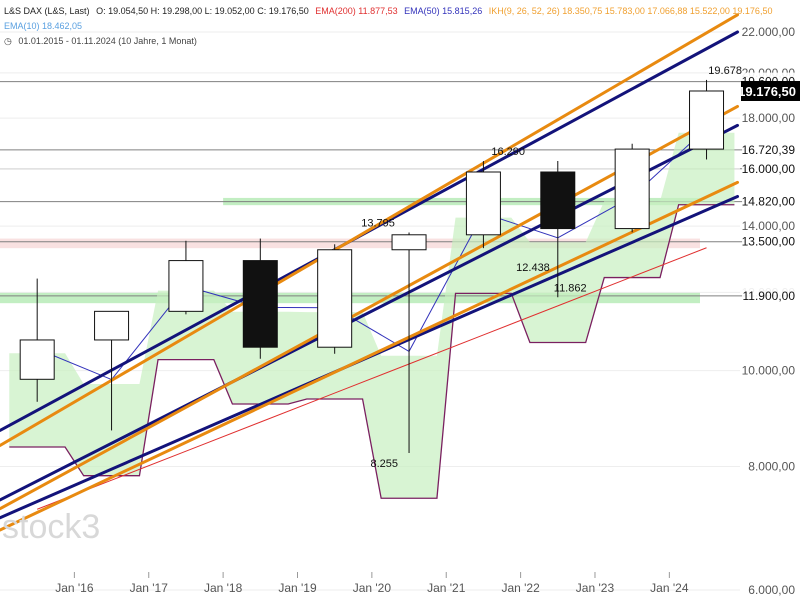 The height and width of the screenshot is (600, 800). I want to click on y-tick-label: 10.000,00, so click(769, 371).